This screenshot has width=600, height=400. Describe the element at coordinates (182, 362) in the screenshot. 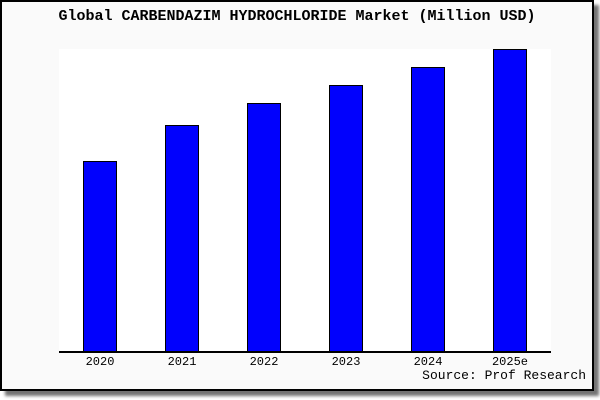

I see `x-tick-2021: 2021` at that location.